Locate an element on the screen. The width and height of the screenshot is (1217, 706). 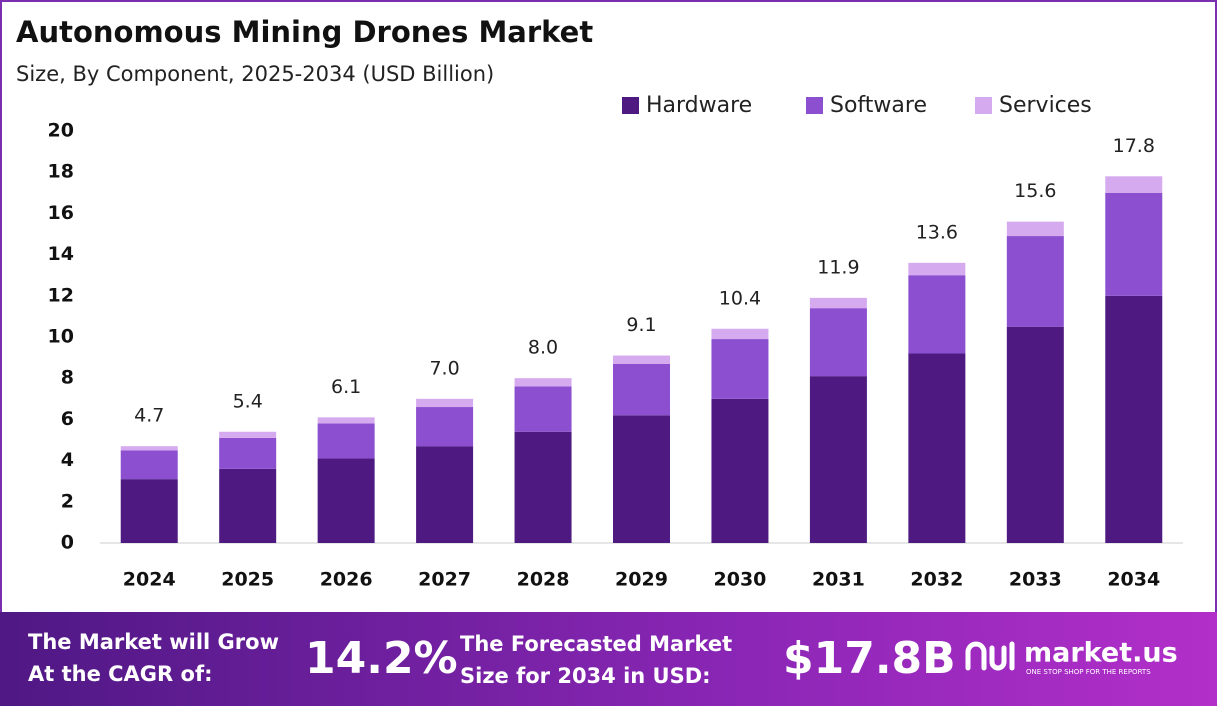
y-tick-label: 4 is located at coordinates (67, 460).